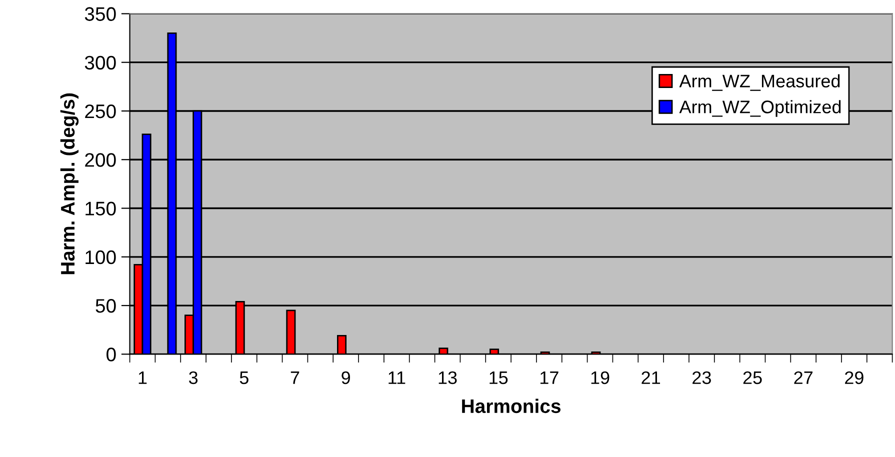 The image size is (895, 457). What do you see at coordinates (100, 14) in the screenshot?
I see `y-tick-label: 350` at bounding box center [100, 14].